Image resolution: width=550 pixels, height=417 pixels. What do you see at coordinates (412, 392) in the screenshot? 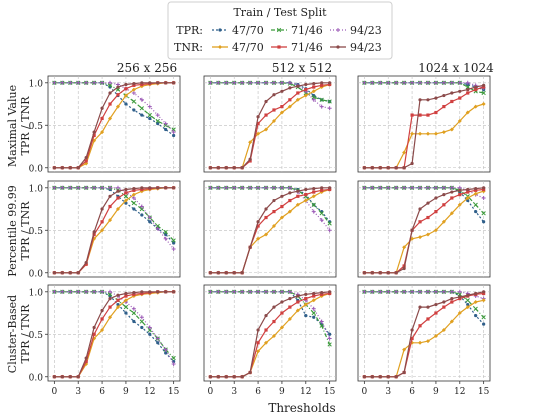
I see `x-tick-label: 6` at bounding box center [412, 392].